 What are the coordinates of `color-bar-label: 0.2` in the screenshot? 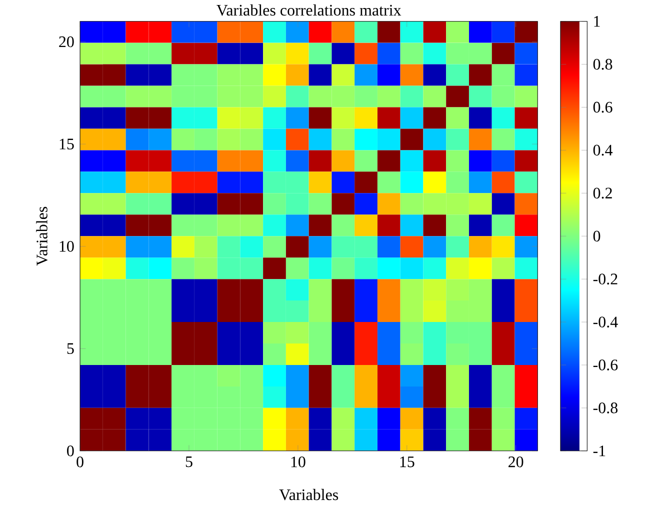 It's located at (602, 193).